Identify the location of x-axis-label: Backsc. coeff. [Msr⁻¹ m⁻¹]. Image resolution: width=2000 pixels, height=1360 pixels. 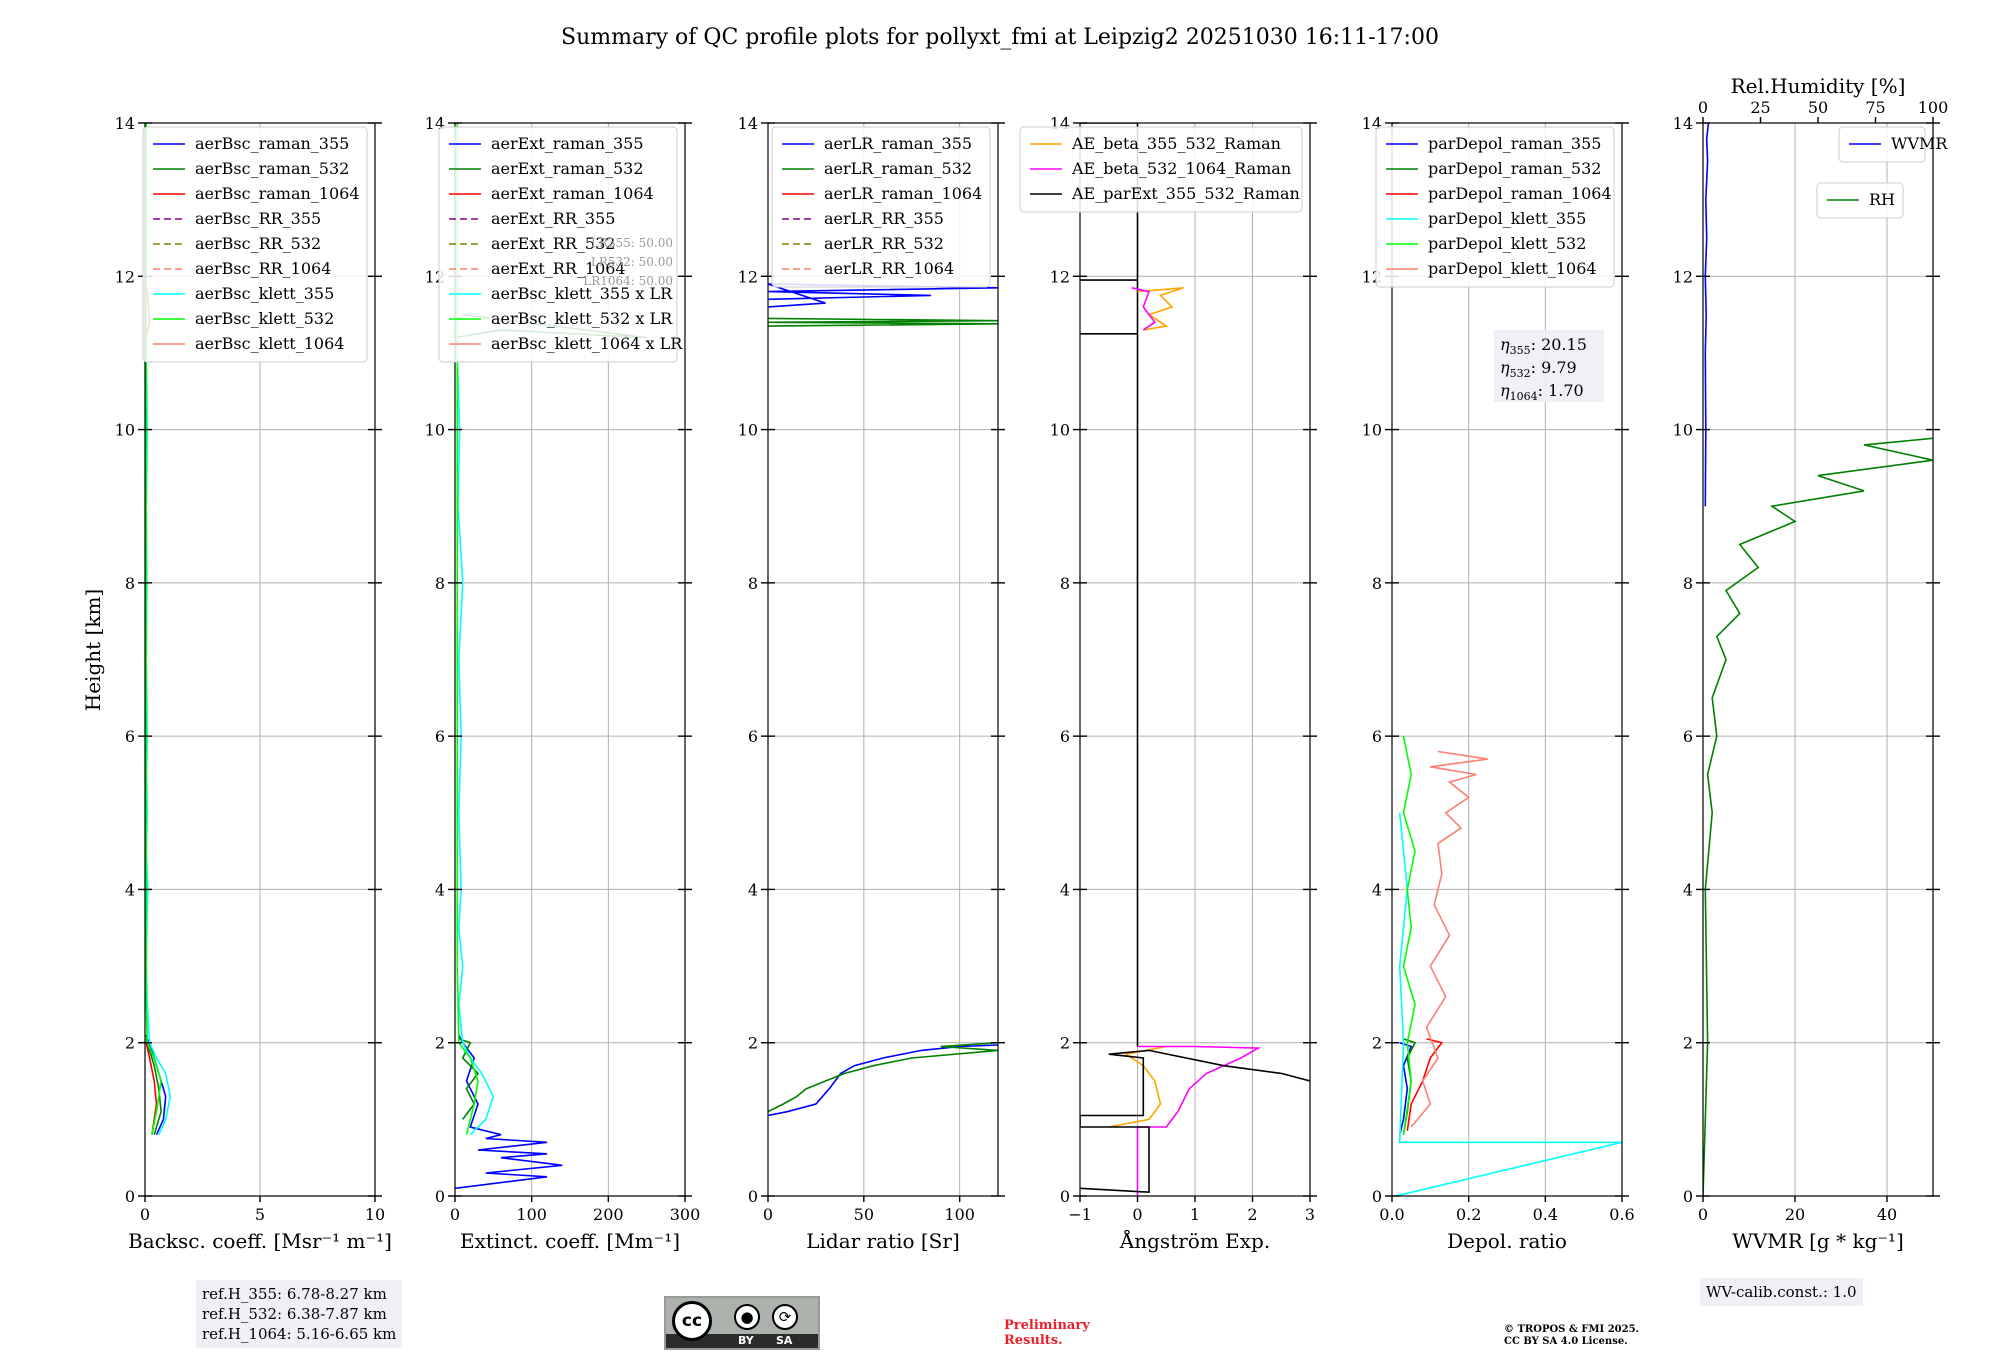
(260, 1241).